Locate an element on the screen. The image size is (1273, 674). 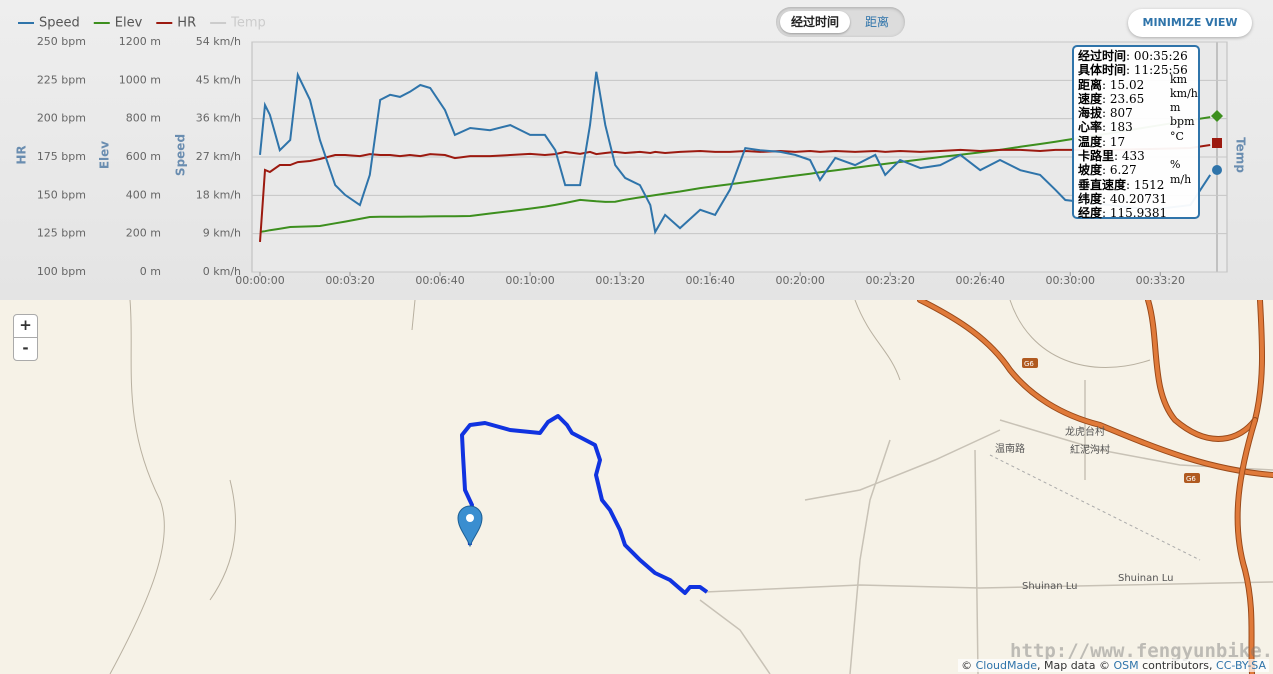
tooltip-label: 经过时间 is located at coordinates (1102, 56).